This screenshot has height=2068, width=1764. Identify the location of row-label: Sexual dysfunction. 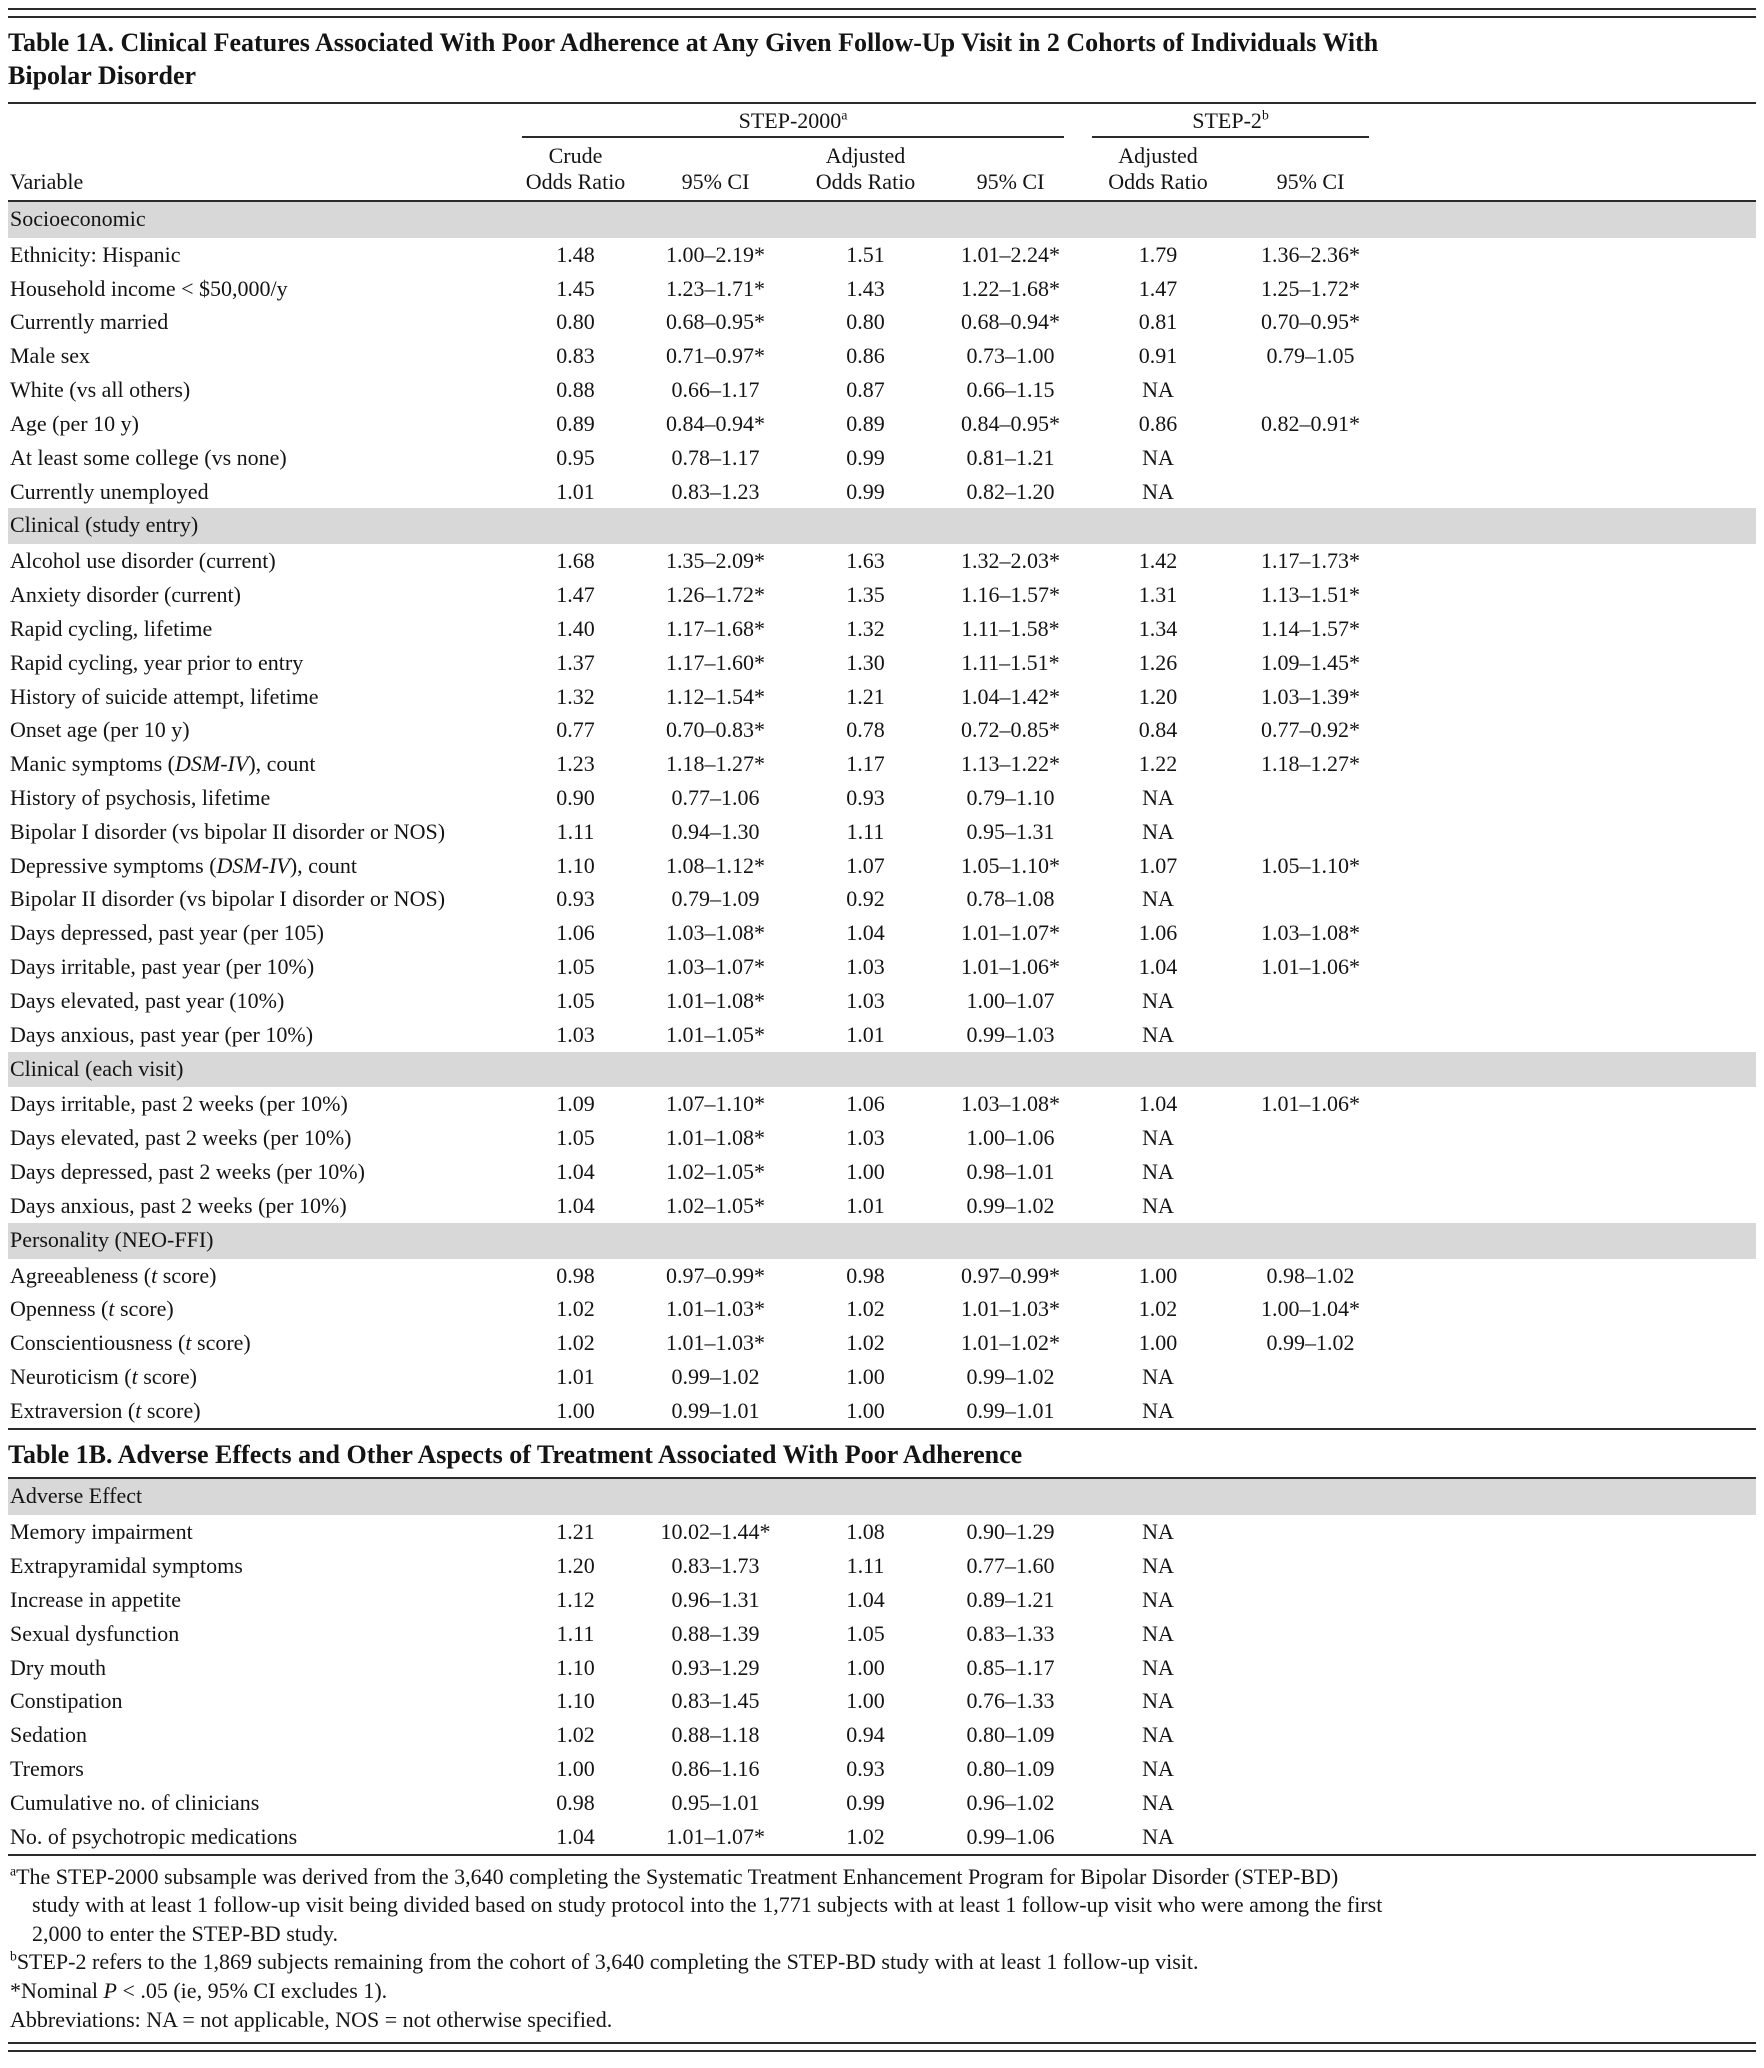
(95, 1633).